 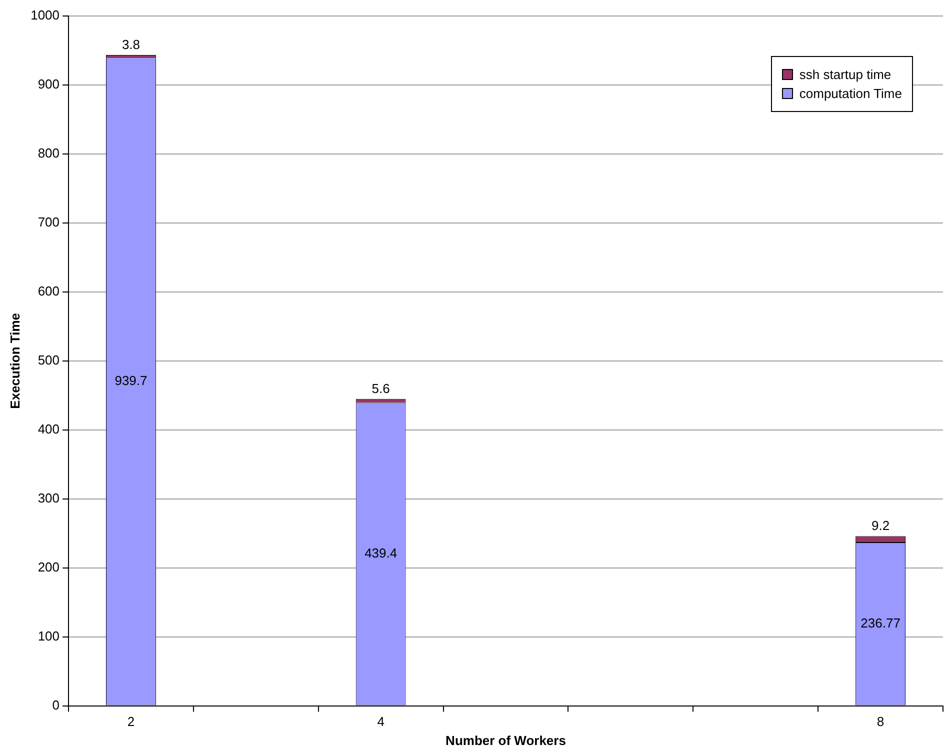 What do you see at coordinates (49, 84) in the screenshot?
I see `y-tick-label: 900` at bounding box center [49, 84].